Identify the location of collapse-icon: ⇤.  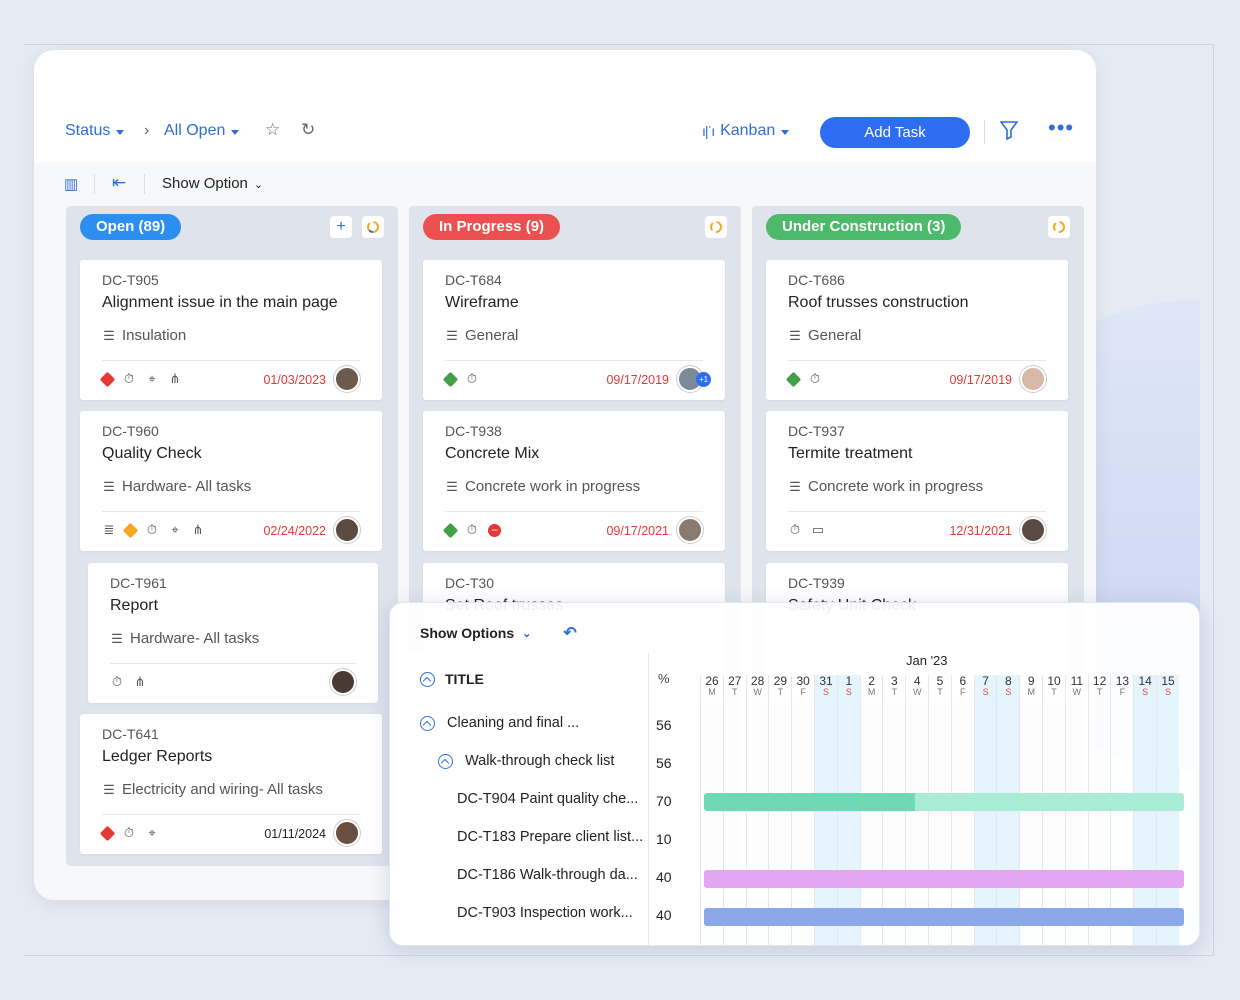
(119, 182).